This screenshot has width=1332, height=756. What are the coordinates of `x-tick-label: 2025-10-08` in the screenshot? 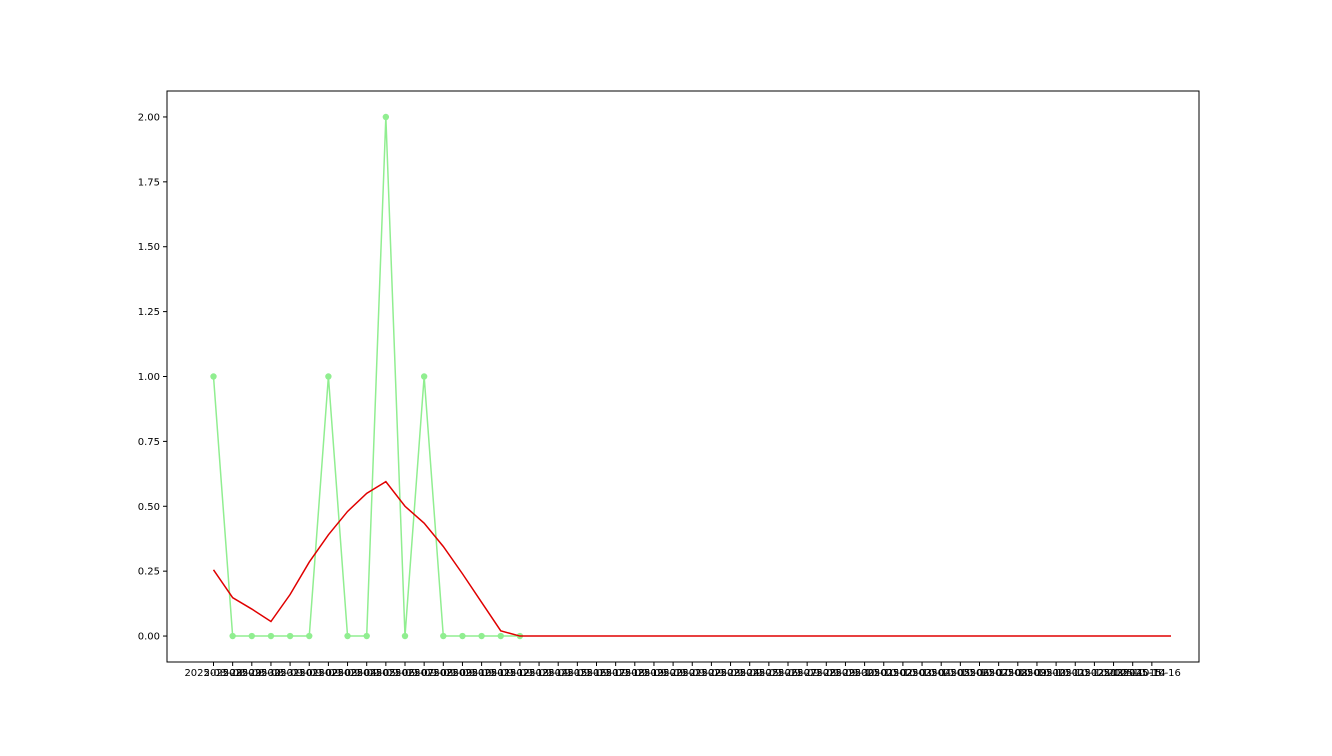 It's located at (999, 673).